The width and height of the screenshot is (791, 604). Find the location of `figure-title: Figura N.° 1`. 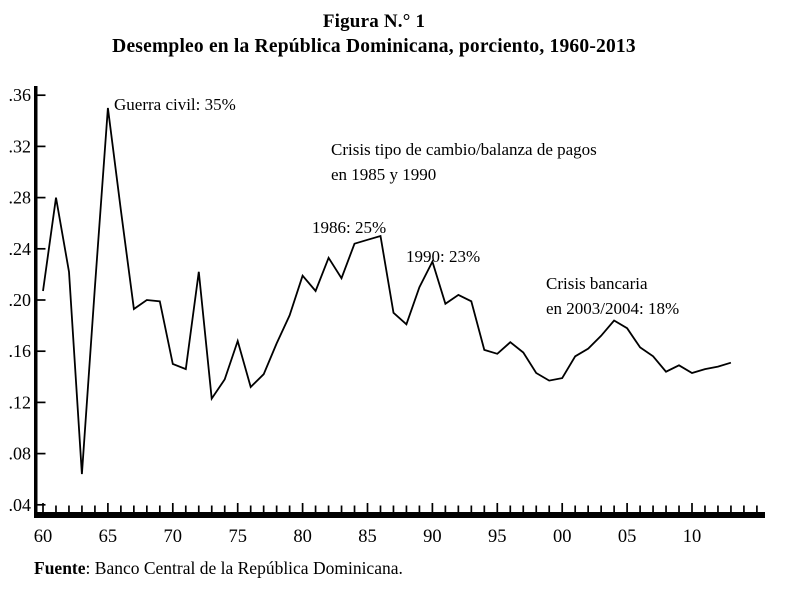

figure-title: Figura N.° 1 is located at coordinates (374, 21).